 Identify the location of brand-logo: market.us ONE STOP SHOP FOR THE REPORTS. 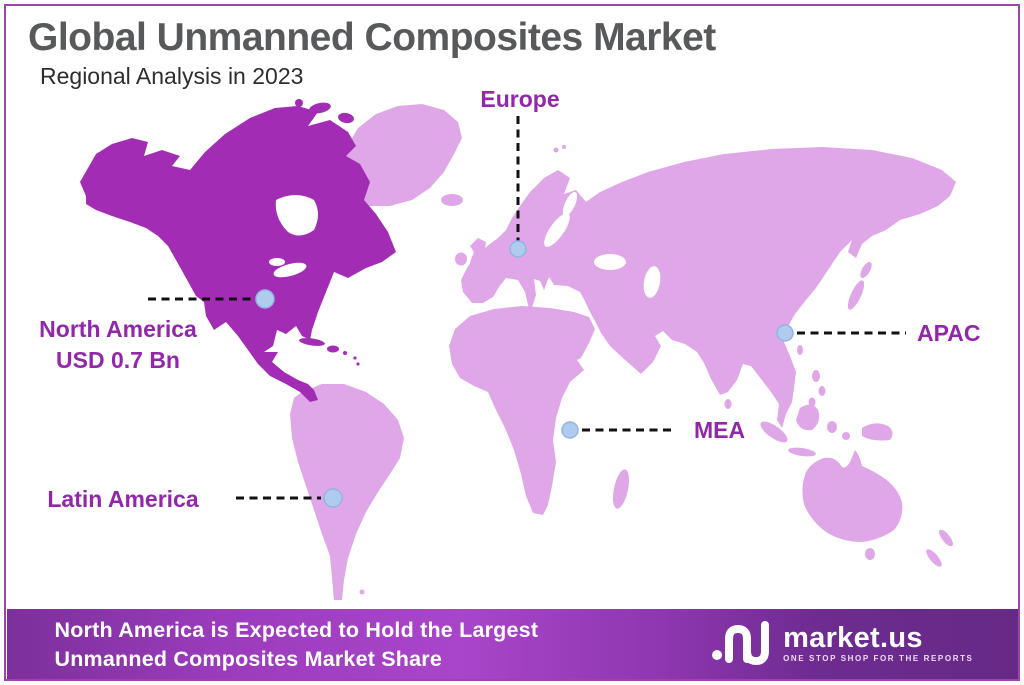
(842, 643).